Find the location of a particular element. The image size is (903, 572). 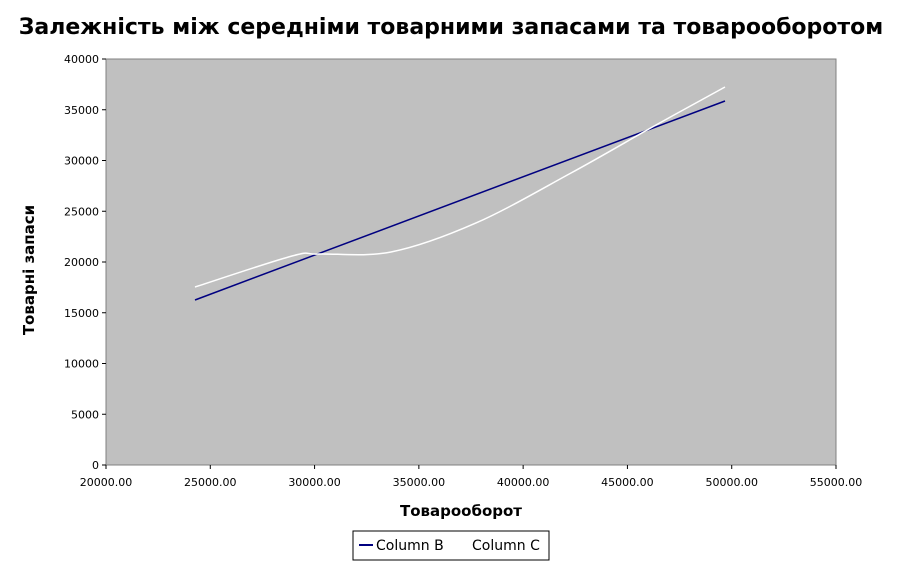

y-tick-label: 25000 is located at coordinates (81, 211).